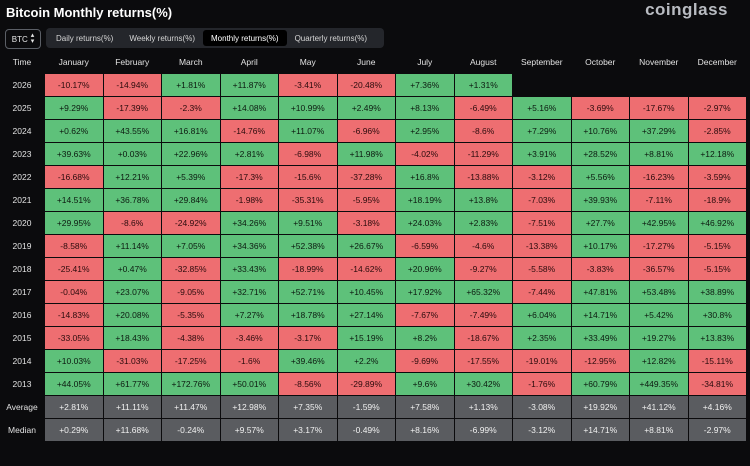  What do you see at coordinates (366, 407) in the screenshot?
I see `summary-cell: -1.59%` at bounding box center [366, 407].